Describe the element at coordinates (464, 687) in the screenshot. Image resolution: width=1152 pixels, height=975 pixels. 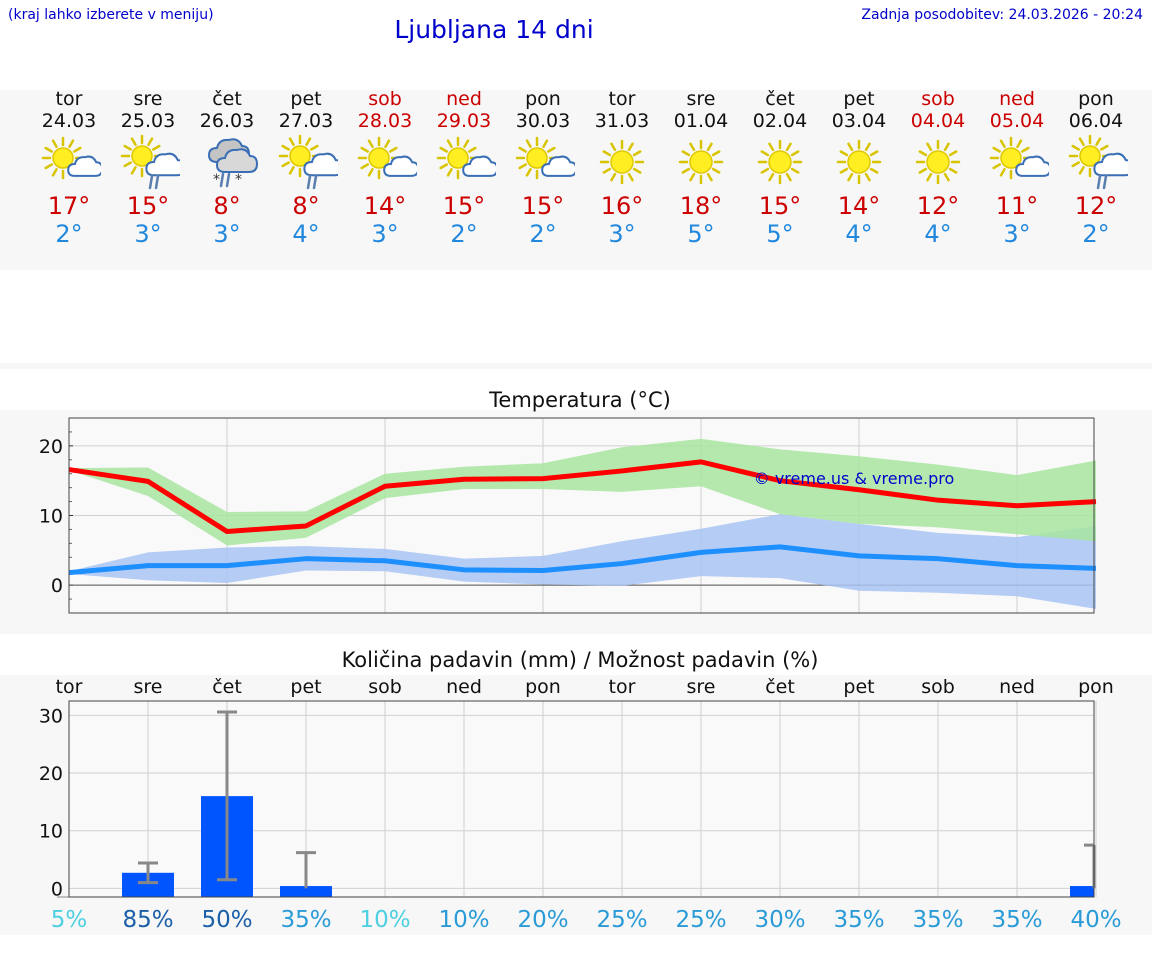
I see `precip-day-label: ned` at that location.